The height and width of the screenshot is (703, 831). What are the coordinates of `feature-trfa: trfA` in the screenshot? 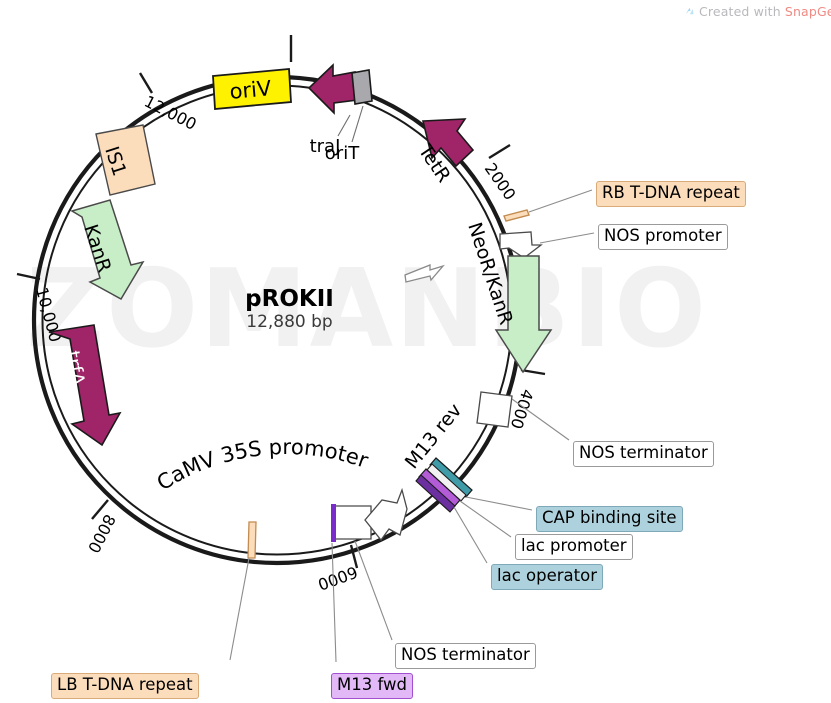 It's located at (85, 385).